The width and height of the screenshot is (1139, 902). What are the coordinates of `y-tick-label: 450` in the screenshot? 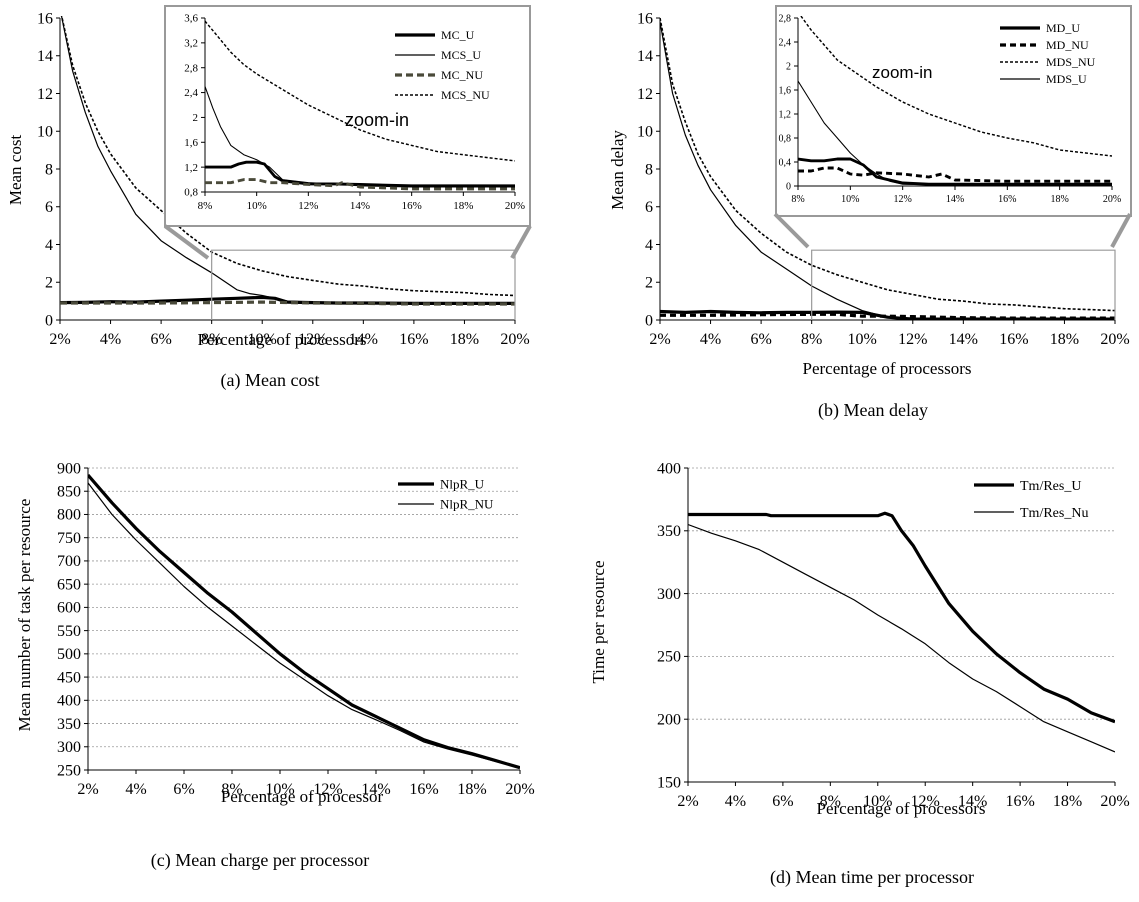 It's located at (69, 677).